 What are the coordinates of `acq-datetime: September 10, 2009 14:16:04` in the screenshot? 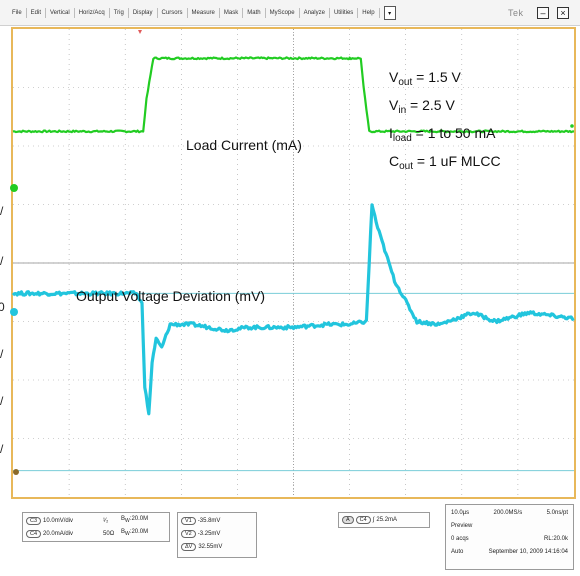 It's located at (528, 552).